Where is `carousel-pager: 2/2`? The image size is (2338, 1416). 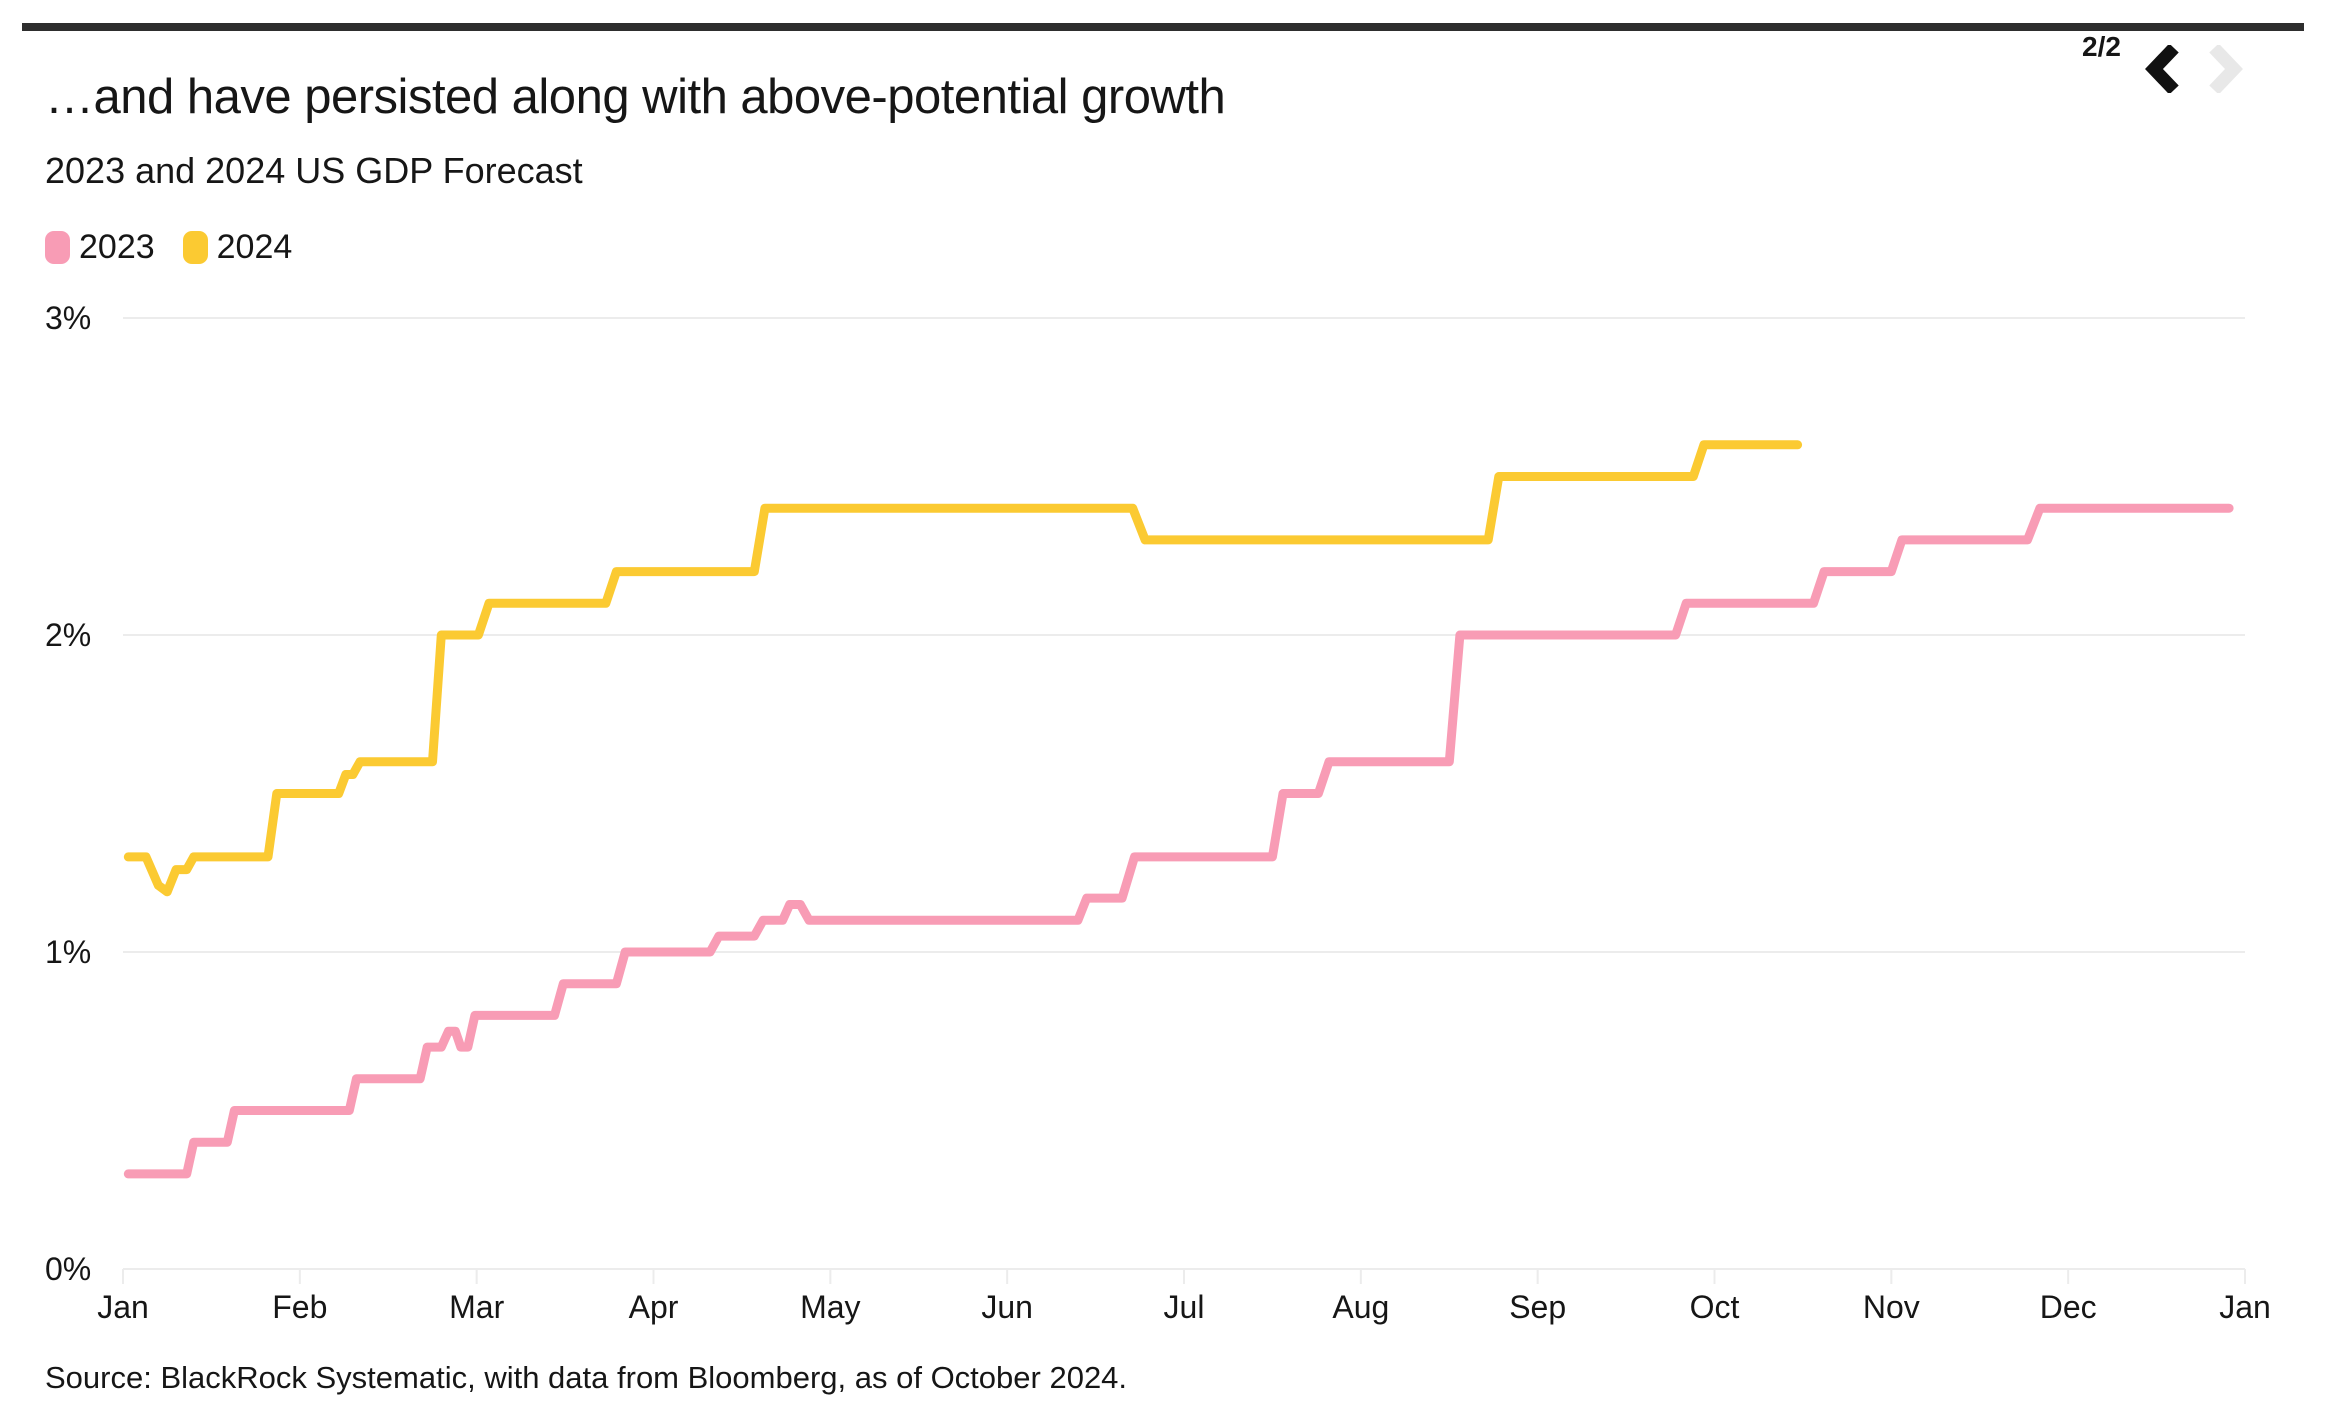
carousel-pager: 2/2 is located at coordinates (2163, 63).